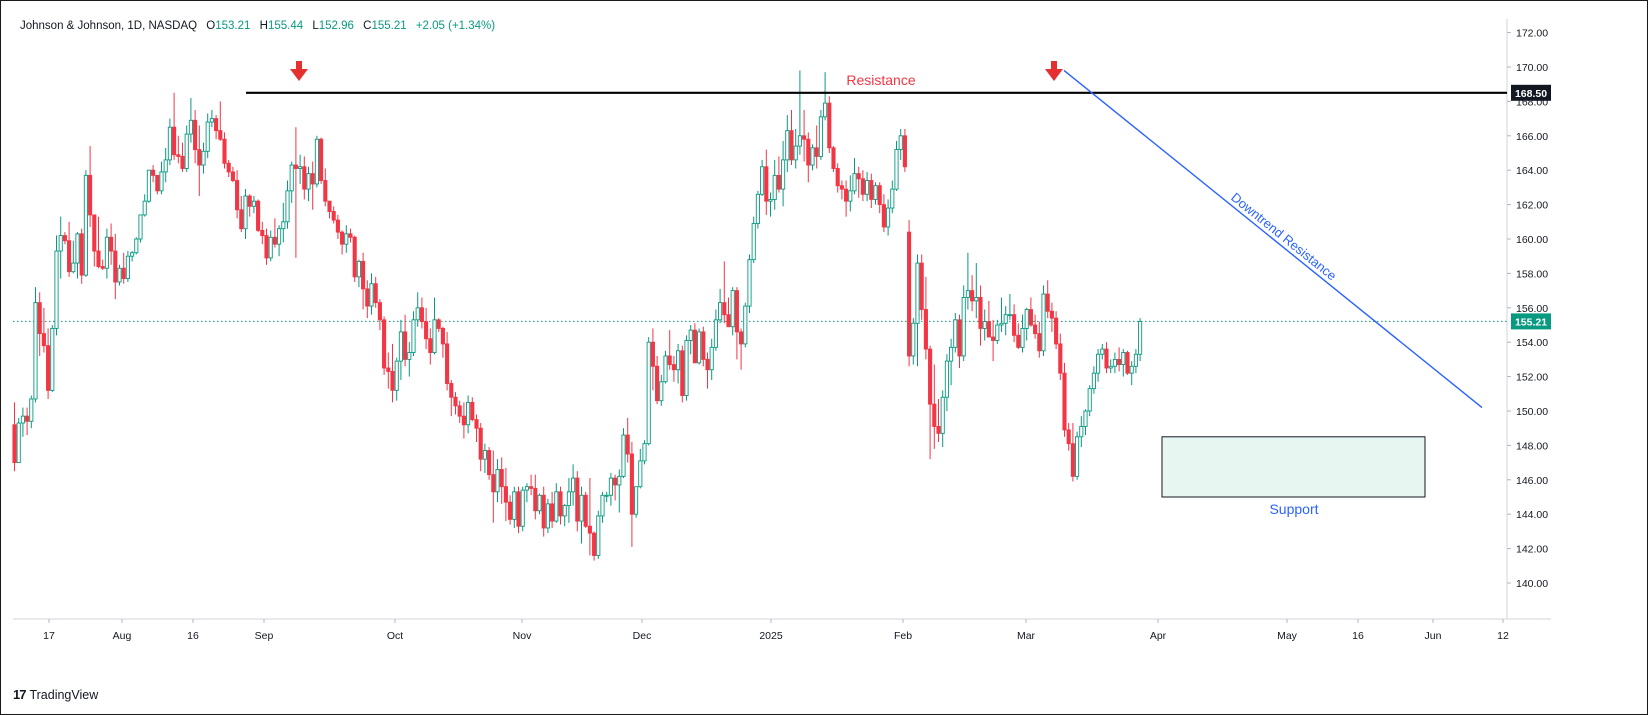 The height and width of the screenshot is (715, 1648). Describe the element at coordinates (109, 26) in the screenshot. I see `symbol-name: Johnson & Johnson, 1D, NASDAQ` at that location.